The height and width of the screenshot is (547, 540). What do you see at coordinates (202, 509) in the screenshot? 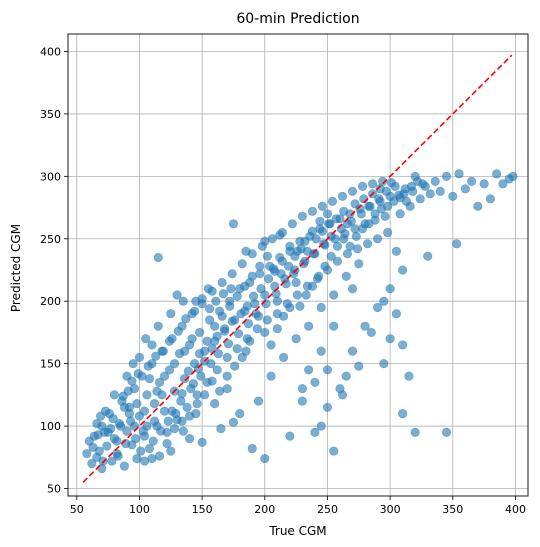
I see `x-tick-label: 150` at bounding box center [202, 509].